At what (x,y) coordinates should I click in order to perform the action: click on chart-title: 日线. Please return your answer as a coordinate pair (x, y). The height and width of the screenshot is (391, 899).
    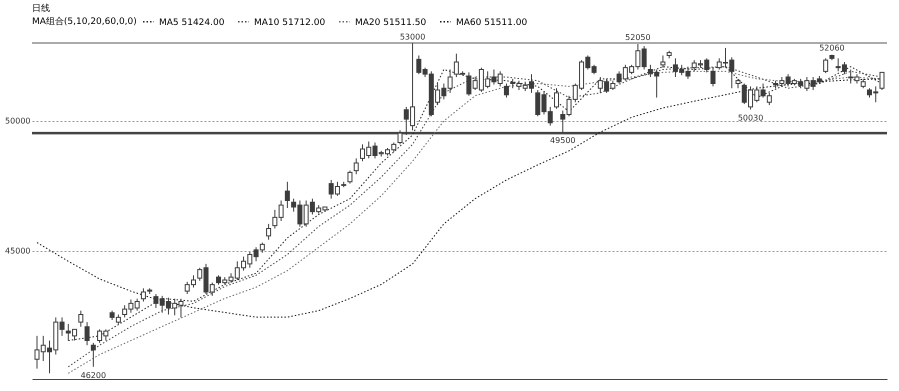
    Looking at the image, I should click on (41, 8).